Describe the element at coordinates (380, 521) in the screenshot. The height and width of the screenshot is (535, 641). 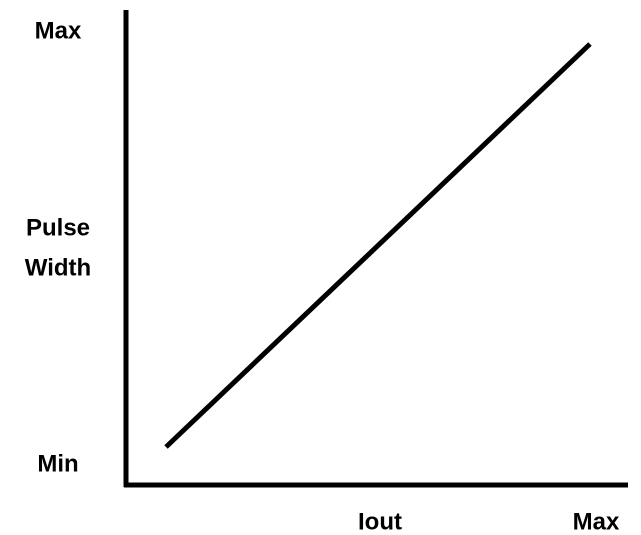
I see `x-title: Iout` at that location.